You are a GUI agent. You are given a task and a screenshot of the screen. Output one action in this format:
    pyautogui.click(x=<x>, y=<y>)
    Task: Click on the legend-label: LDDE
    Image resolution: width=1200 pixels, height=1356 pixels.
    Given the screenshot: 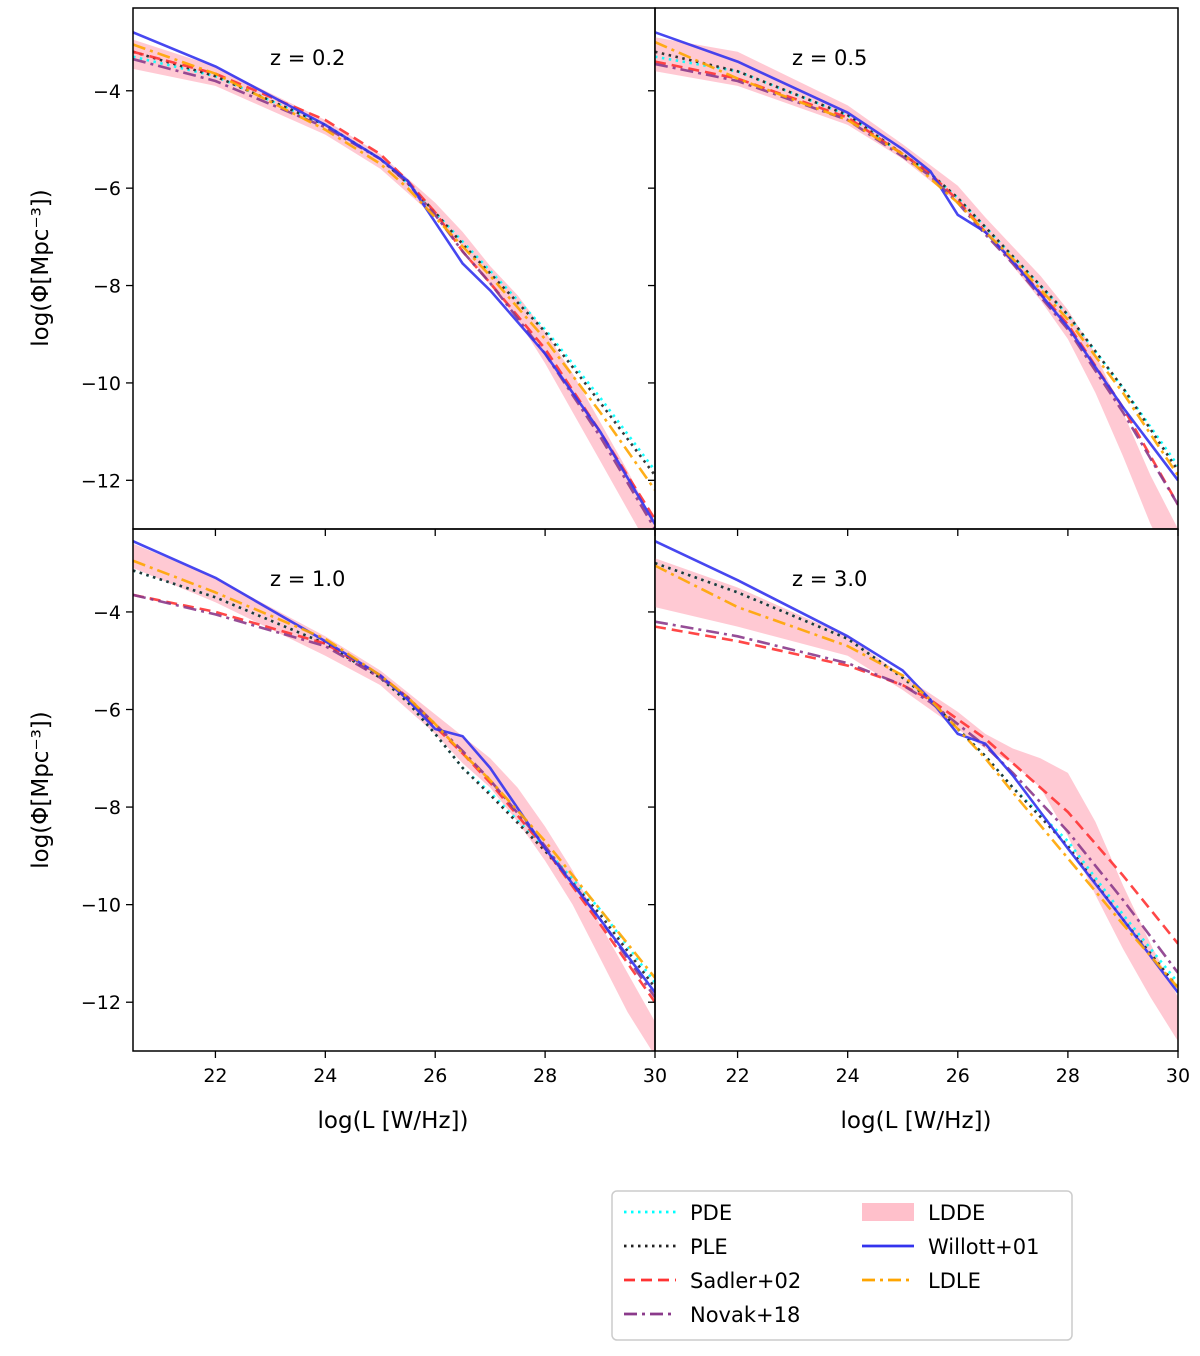 What is the action you would take?
    pyautogui.click(x=956, y=1213)
    